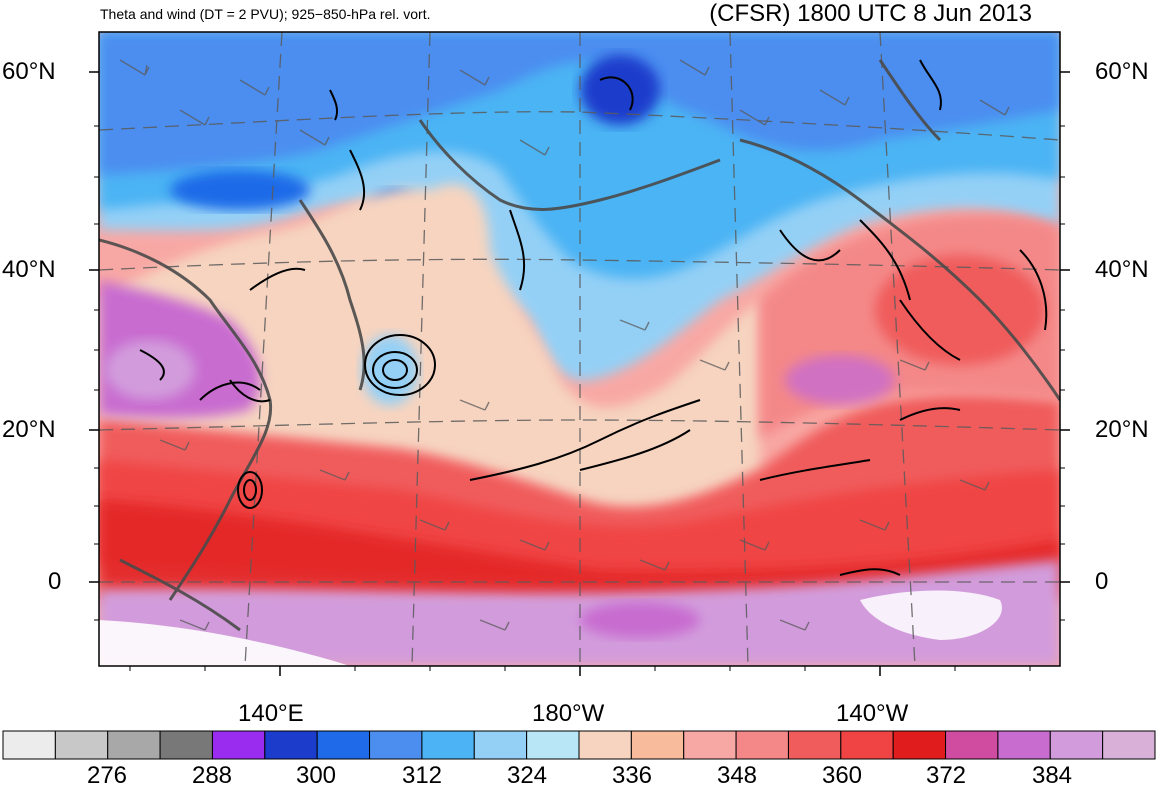  Describe the element at coordinates (872, 713) in the screenshot. I see `lon-label-140w: 140°W` at that location.